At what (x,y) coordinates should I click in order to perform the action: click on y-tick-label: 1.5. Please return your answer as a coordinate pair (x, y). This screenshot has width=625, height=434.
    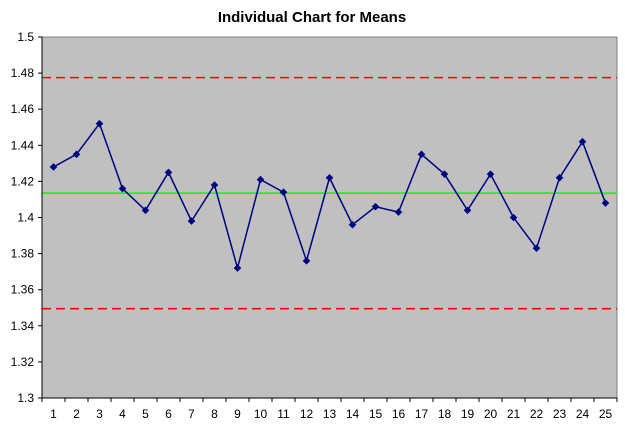
    Looking at the image, I should click on (25, 37).